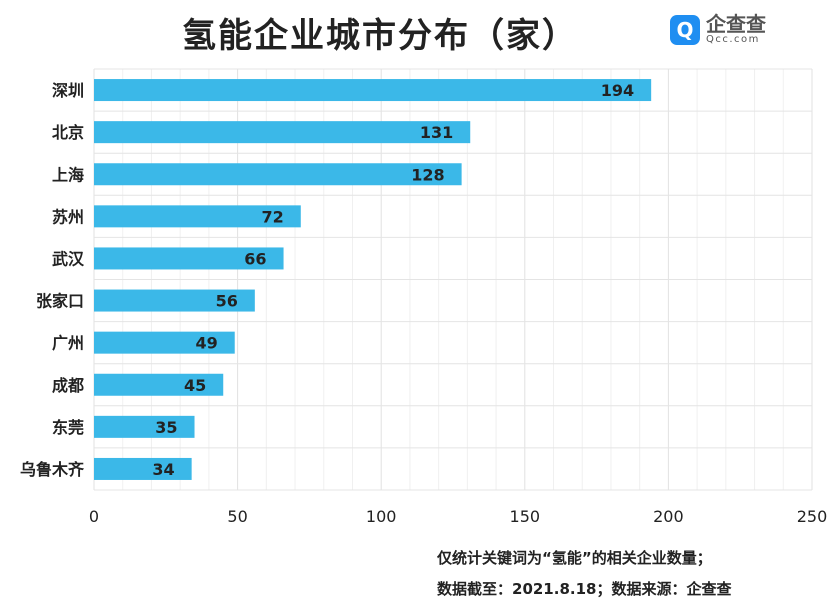 Image resolution: width=838 pixels, height=613 pixels. Describe the element at coordinates (68, 174) in the screenshot. I see `y-category-label: 上海` at that location.